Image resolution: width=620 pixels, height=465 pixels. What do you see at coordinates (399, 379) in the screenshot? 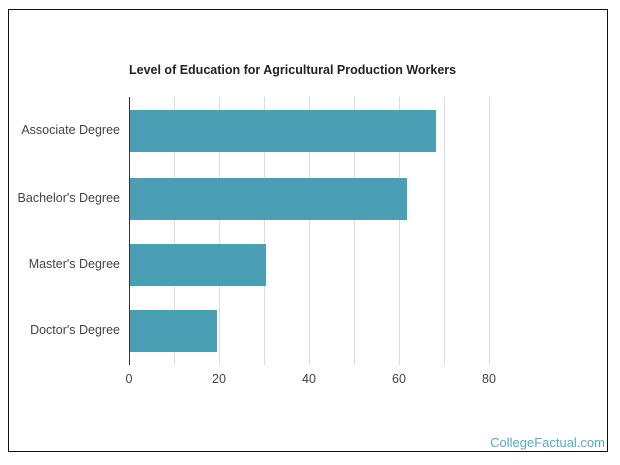
I see `x-tick-label: 60` at bounding box center [399, 379].